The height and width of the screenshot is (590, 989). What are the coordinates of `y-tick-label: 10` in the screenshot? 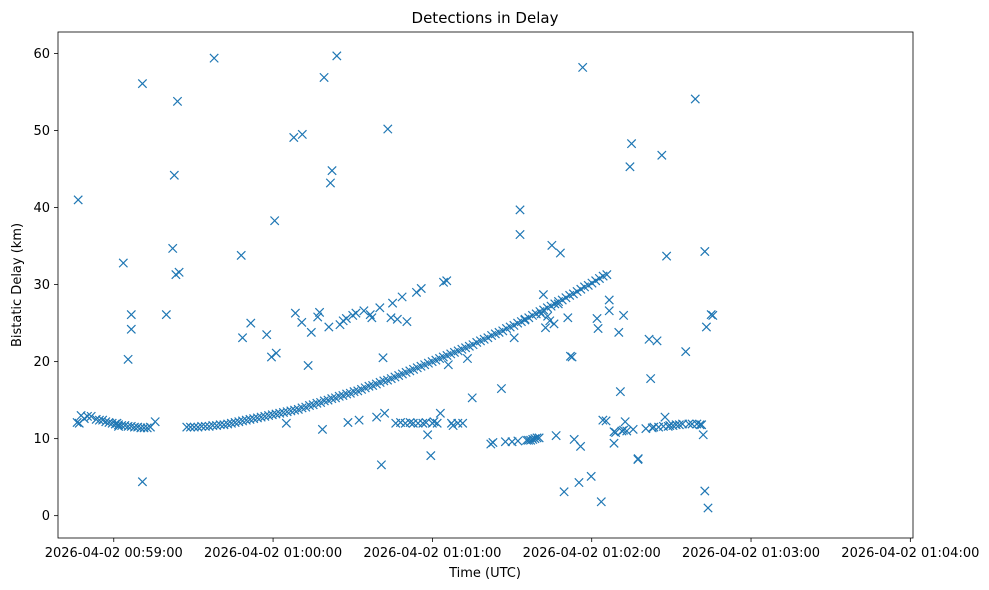 It's located at (41, 439).